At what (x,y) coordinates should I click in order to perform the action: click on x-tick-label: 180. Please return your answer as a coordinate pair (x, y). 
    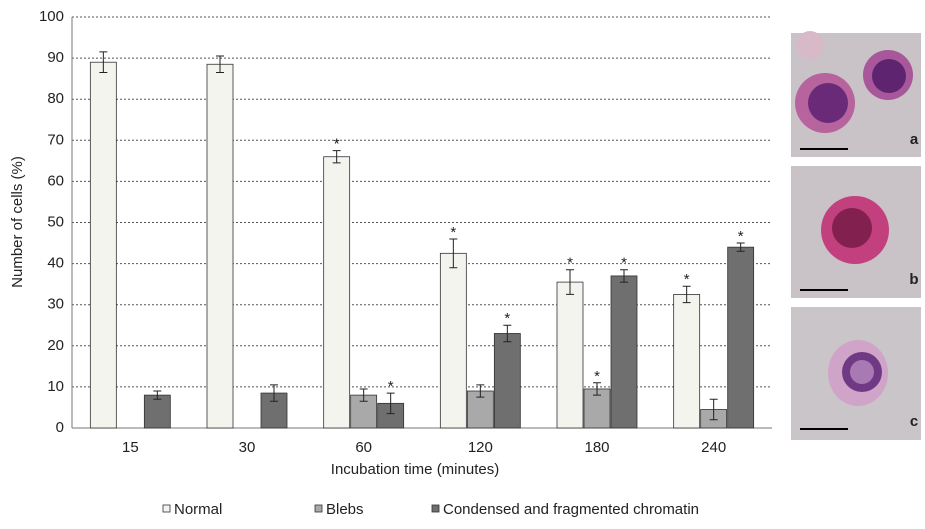
    Looking at the image, I should click on (596, 447).